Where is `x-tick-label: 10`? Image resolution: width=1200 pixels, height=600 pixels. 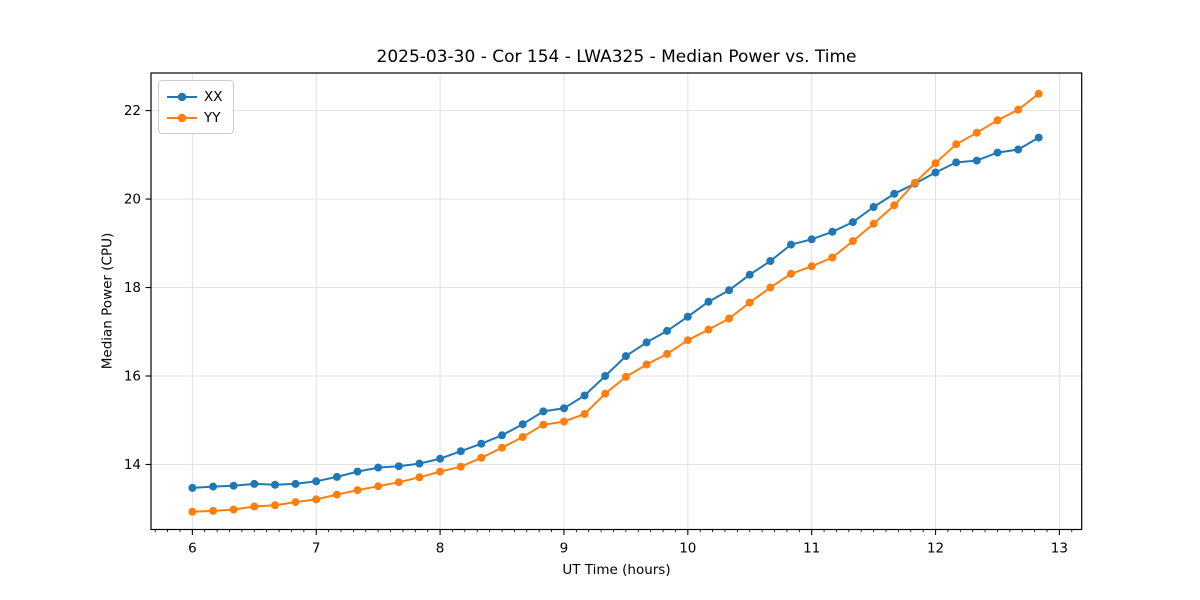 x-tick-label: 10 is located at coordinates (687, 549).